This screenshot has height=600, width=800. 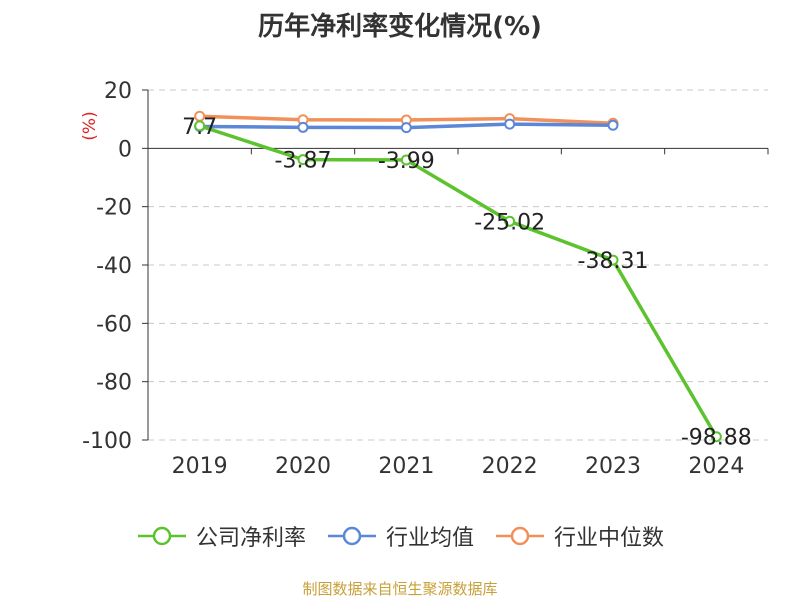 I want to click on x-tick-label: 2022, so click(x=510, y=466).